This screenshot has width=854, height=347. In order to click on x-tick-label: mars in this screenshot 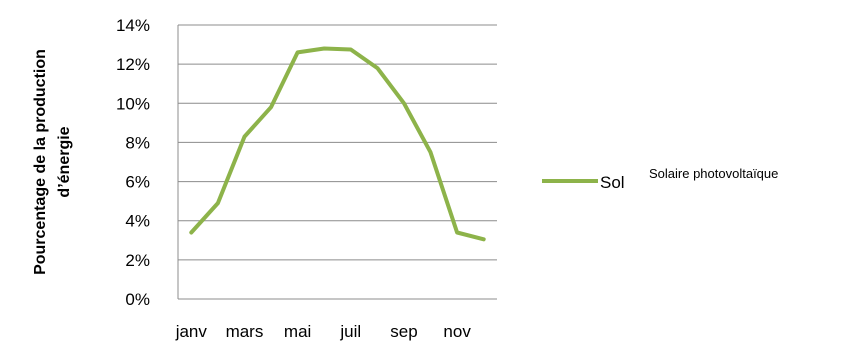, I will do `click(245, 331)`.